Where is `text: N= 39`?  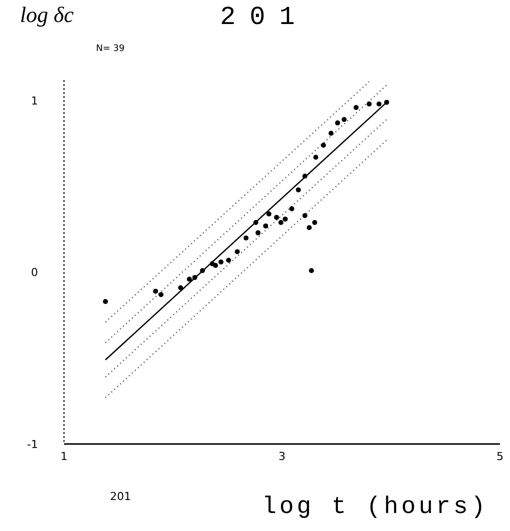 text: N= 39 is located at coordinates (110, 49).